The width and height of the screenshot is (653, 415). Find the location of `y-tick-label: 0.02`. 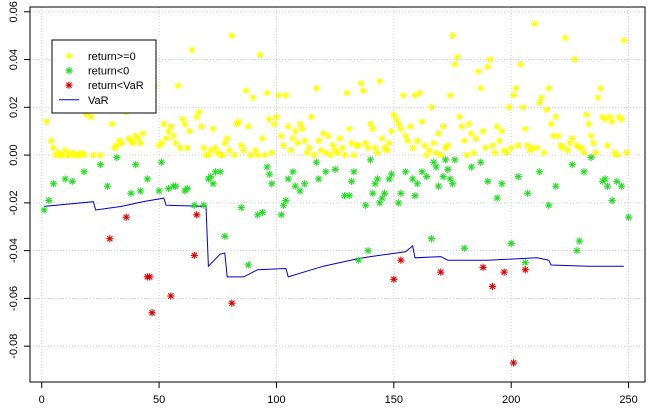

y-tick-label: 0.02 is located at coordinates (14, 107).